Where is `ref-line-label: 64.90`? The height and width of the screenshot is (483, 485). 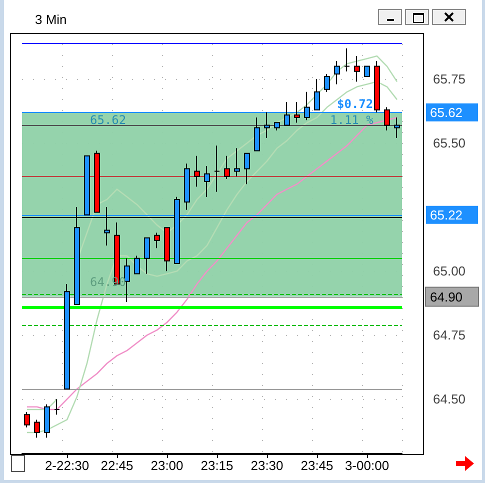
ref-line-label: 64.90 is located at coordinates (446, 296).